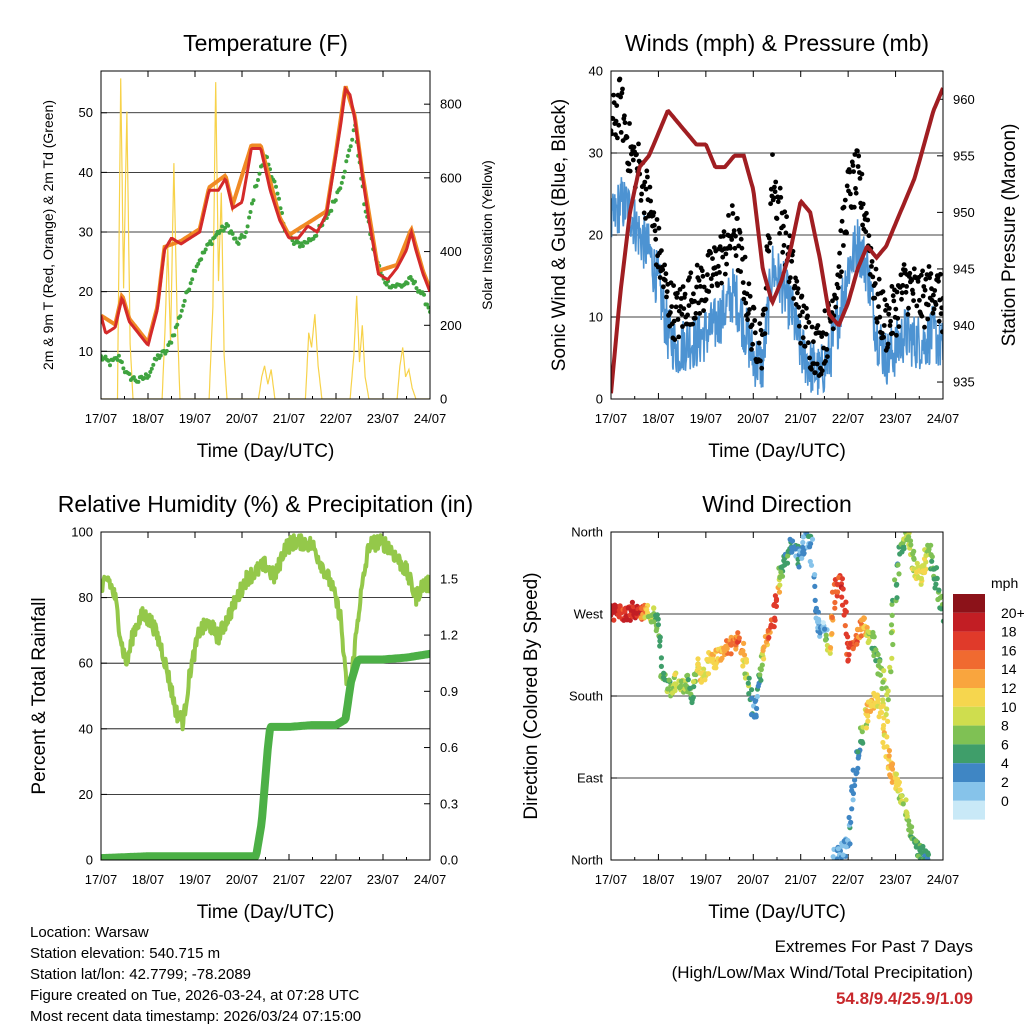  I want to click on y2-tick-label: 800, so click(451, 104).